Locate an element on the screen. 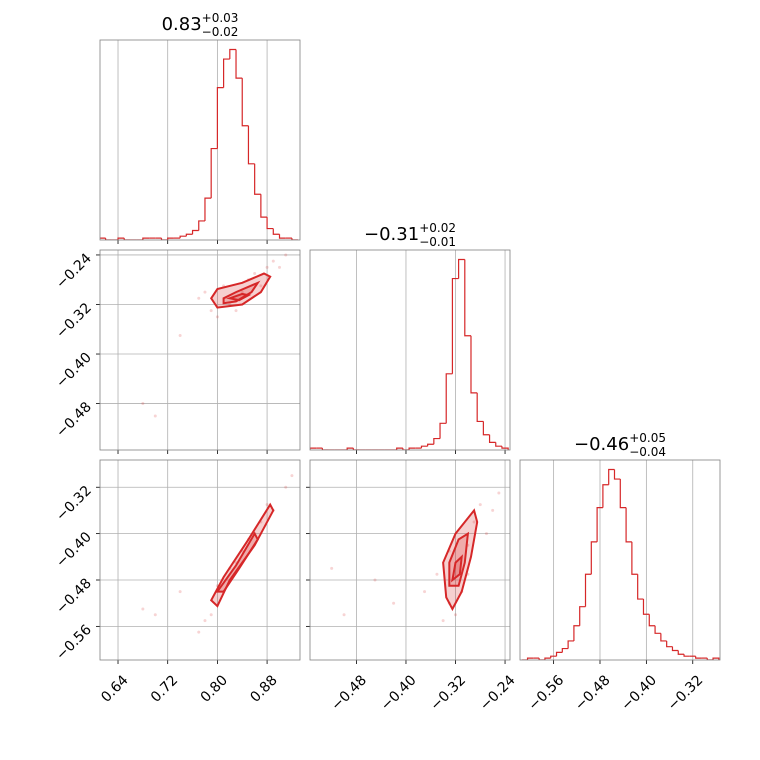 The image size is (760, 760). panel-title: 0.83 is located at coordinates (182, 24).